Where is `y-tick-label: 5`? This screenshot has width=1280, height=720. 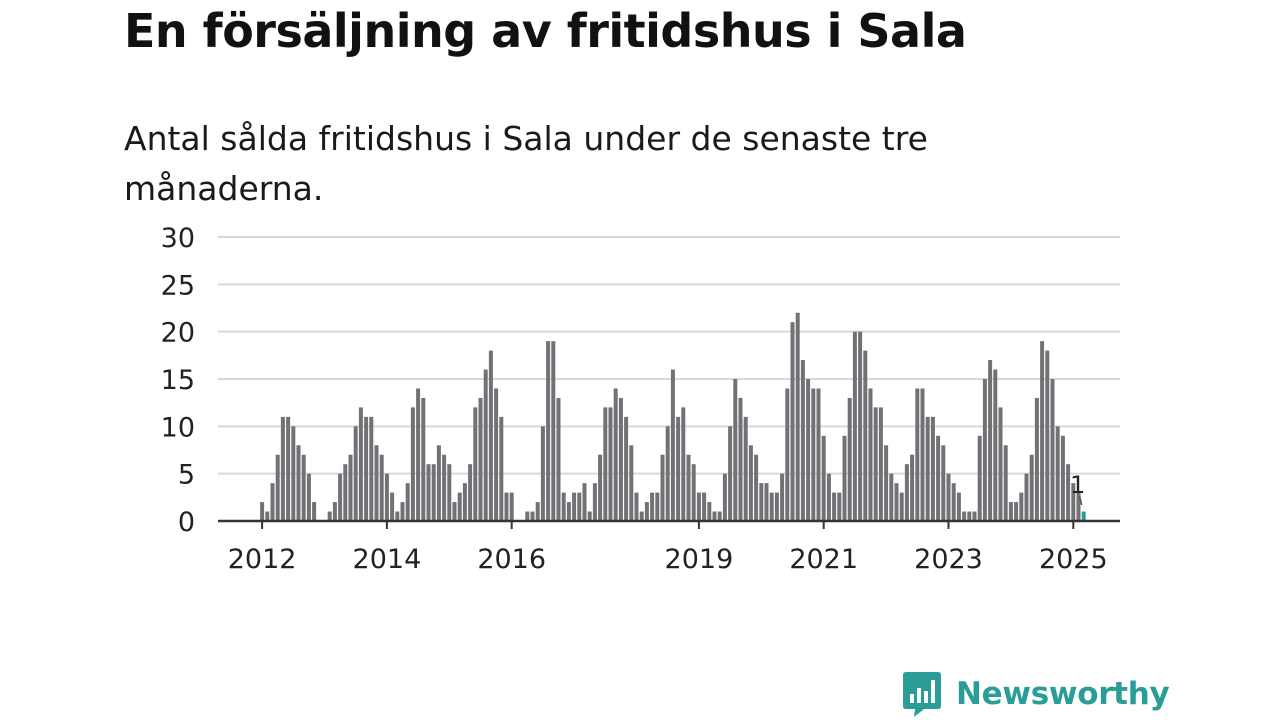 y-tick-label: 5 is located at coordinates (186, 475).